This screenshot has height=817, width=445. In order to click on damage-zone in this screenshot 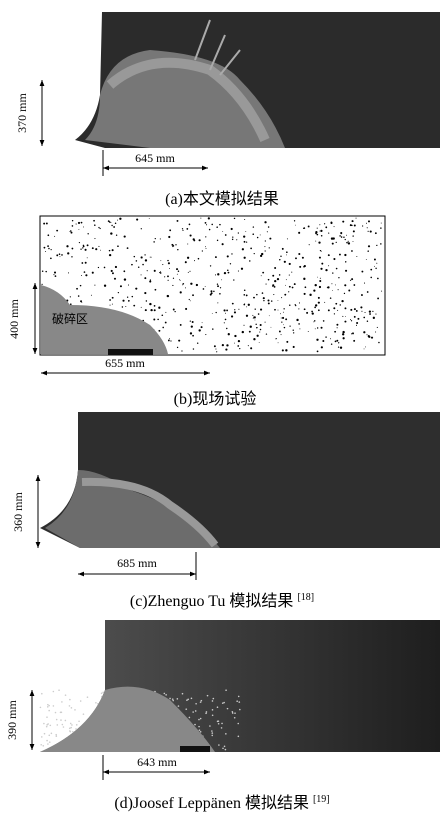, I will do `click(127, 719)`.